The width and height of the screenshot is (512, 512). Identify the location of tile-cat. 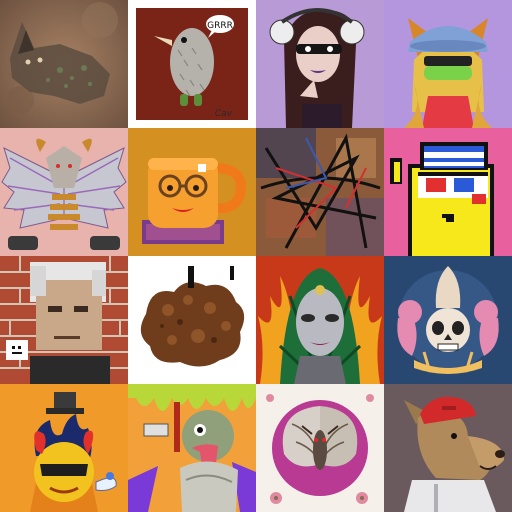
(64, 64).